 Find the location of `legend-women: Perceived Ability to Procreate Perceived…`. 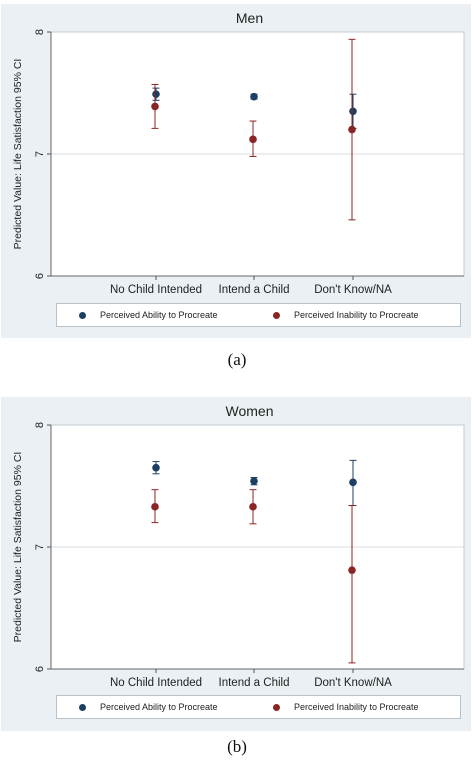

legend-women: Perceived Ability to Procreate Perceived… is located at coordinates (258, 707).